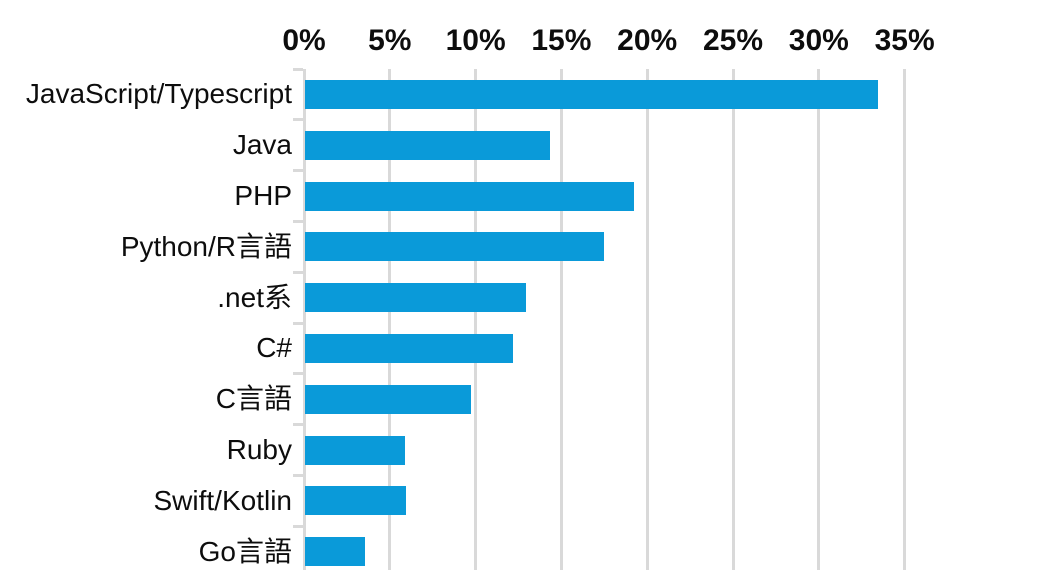  Describe the element at coordinates (245, 551) in the screenshot. I see `category-label: Go言語` at that location.